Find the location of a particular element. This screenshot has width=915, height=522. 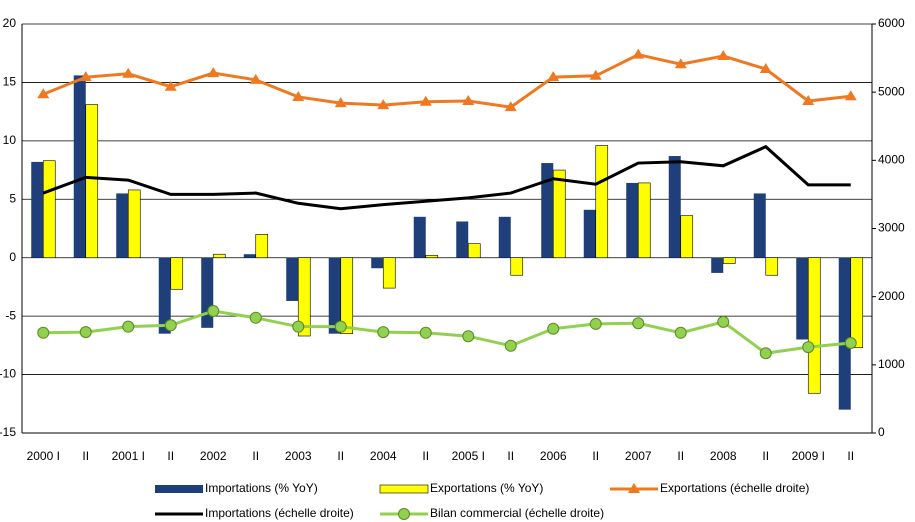

y-tick-label: -10 is located at coordinates (8, 374).